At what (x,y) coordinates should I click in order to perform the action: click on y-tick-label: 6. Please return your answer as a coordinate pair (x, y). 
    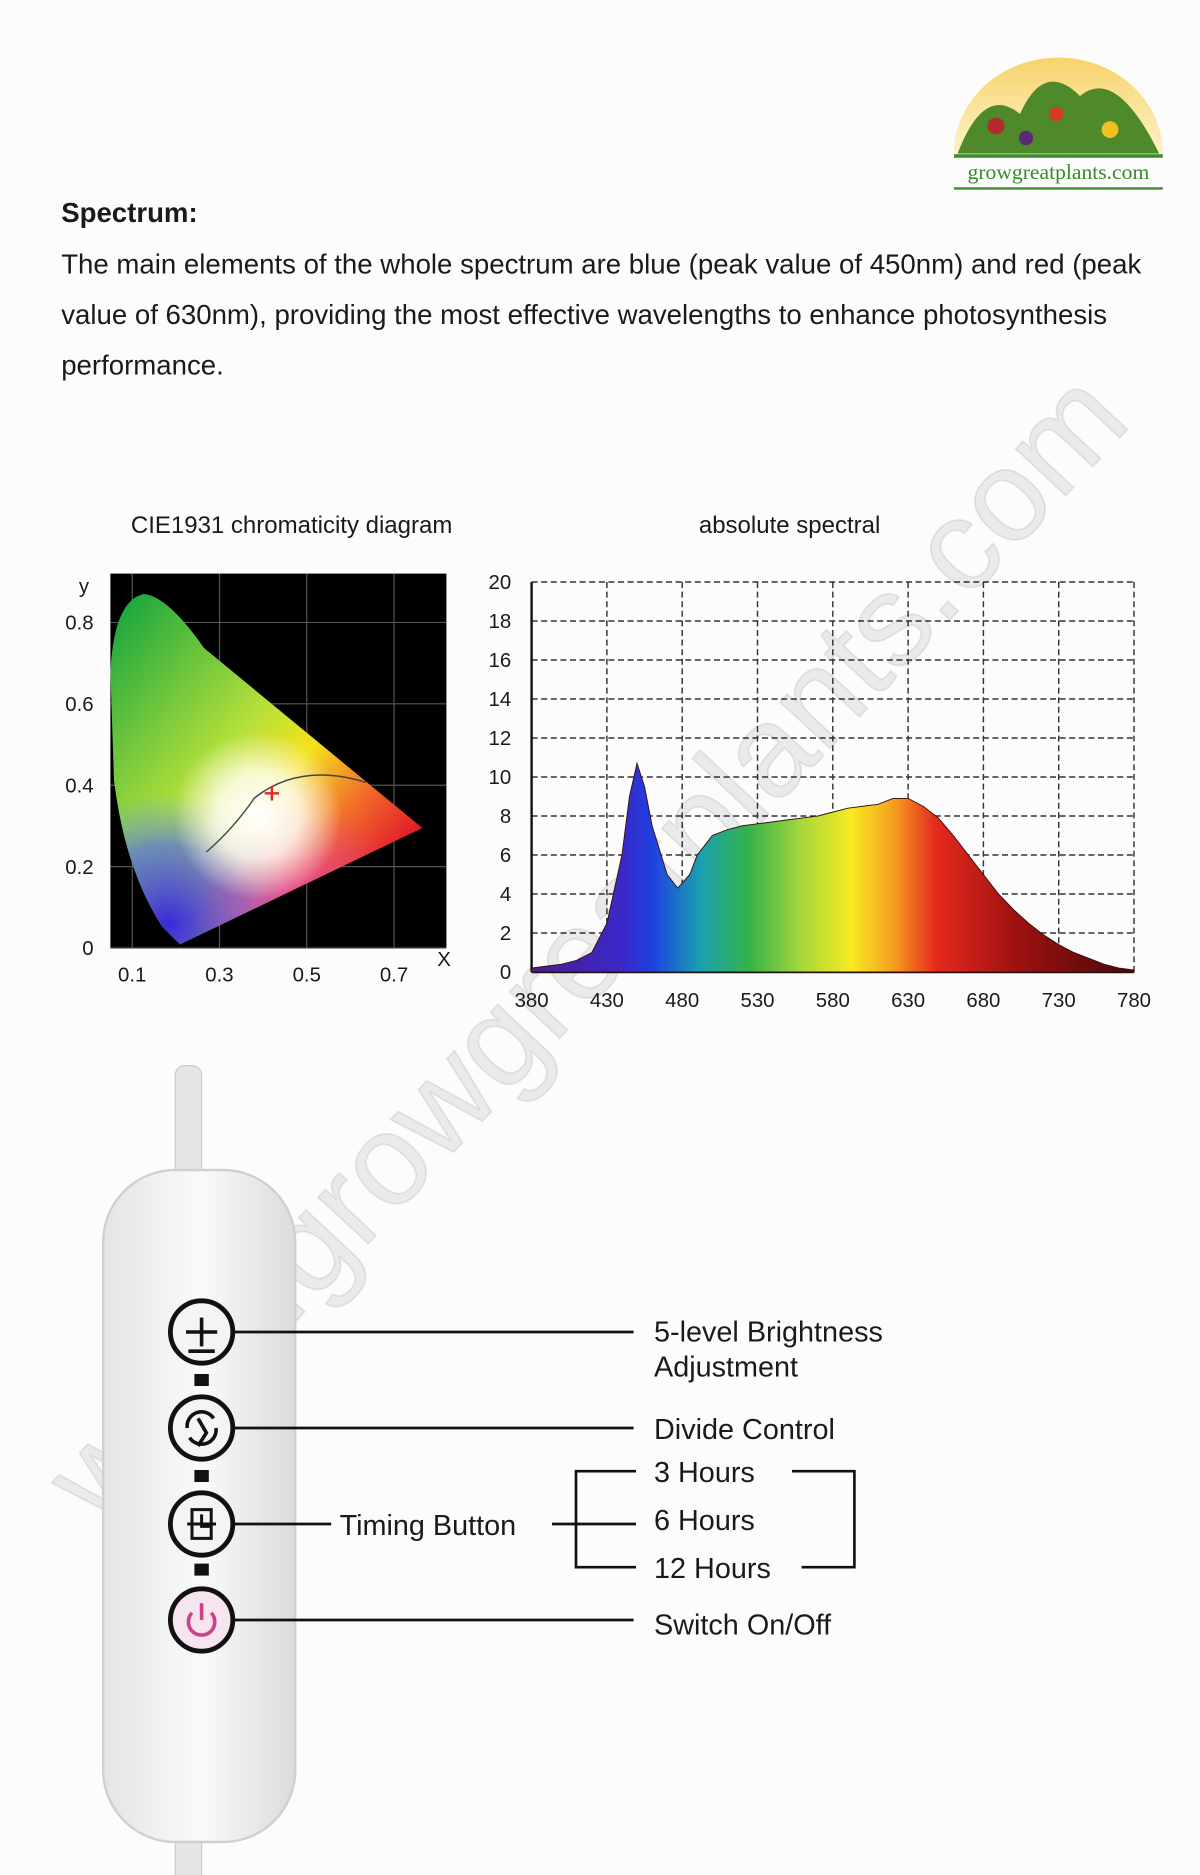
    Looking at the image, I should click on (505, 856).